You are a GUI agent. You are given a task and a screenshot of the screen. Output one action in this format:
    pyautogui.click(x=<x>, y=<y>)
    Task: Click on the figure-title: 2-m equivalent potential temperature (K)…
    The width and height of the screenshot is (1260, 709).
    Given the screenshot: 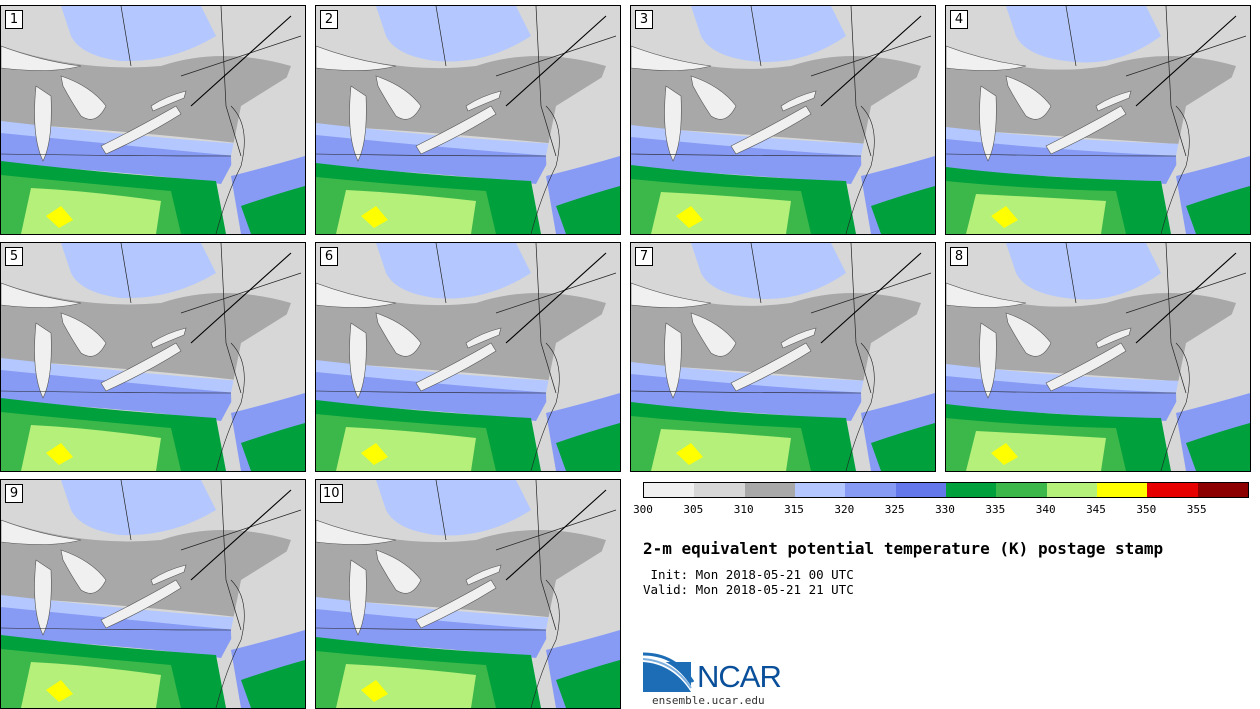 What is the action you would take?
    pyautogui.click(x=903, y=548)
    